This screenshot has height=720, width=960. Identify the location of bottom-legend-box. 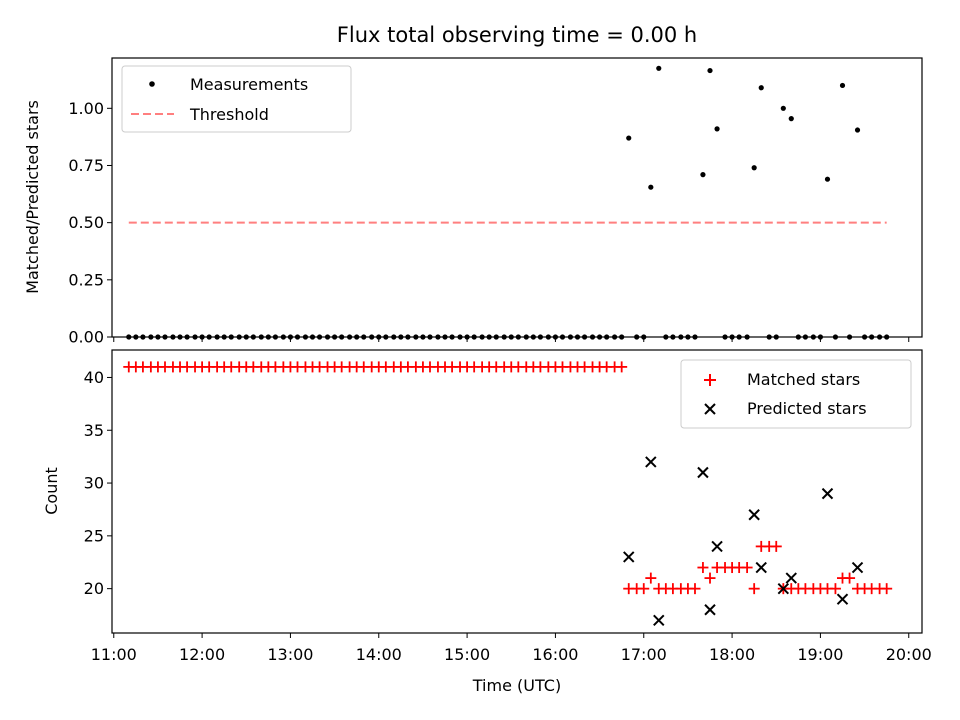
(796, 394).